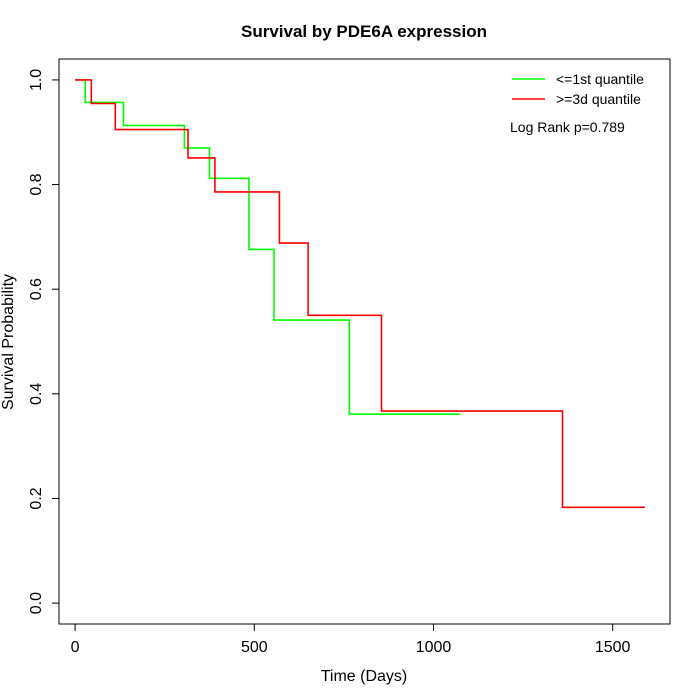  I want to click on x-tick-label: 1500, so click(613, 647).